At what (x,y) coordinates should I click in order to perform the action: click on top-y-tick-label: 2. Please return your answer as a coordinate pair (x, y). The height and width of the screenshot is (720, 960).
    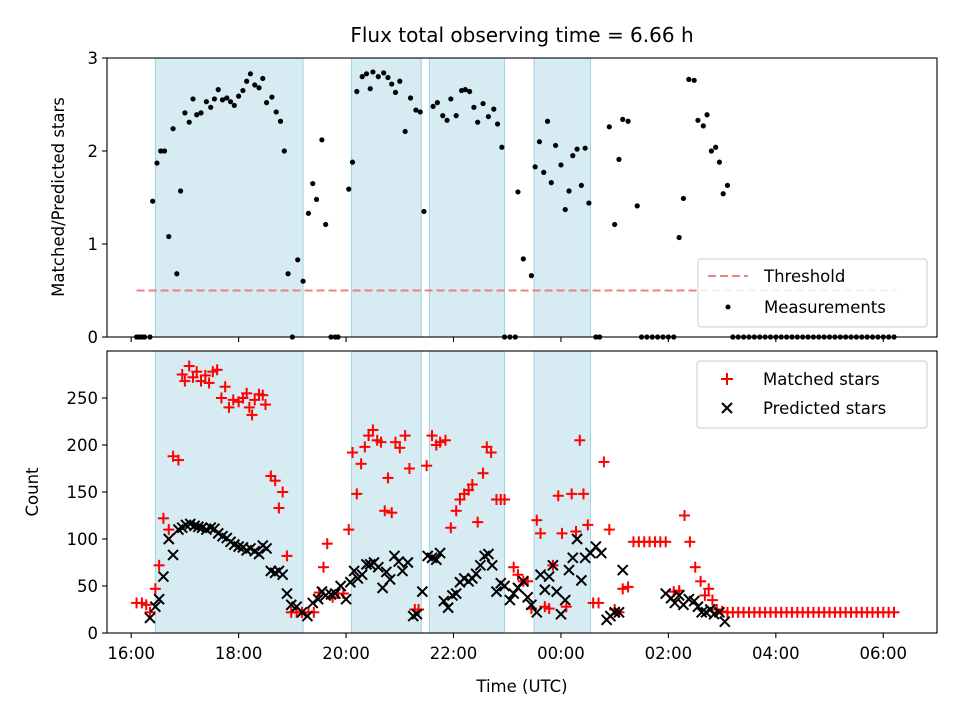
    Looking at the image, I should click on (93, 151).